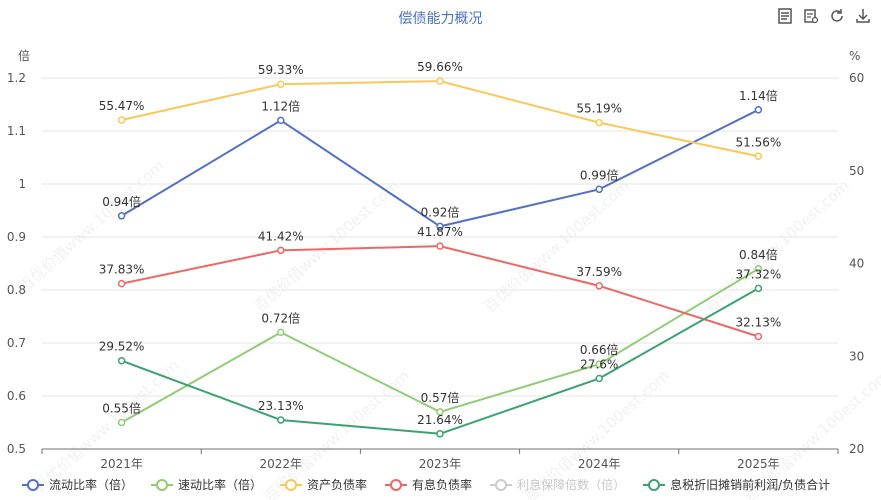  Describe the element at coordinates (854, 56) in the screenshot. I see `right-axis-label: %` at that location.